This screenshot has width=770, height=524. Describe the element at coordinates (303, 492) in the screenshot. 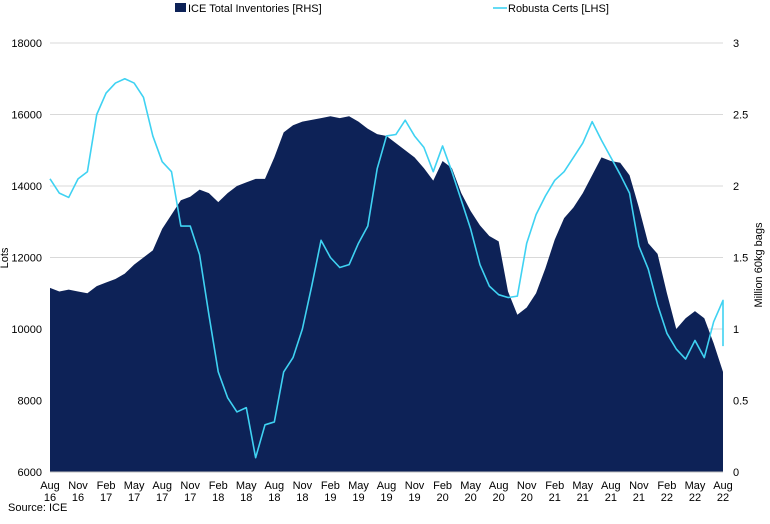

I see `x-tick-label: Nov 18` at that location.